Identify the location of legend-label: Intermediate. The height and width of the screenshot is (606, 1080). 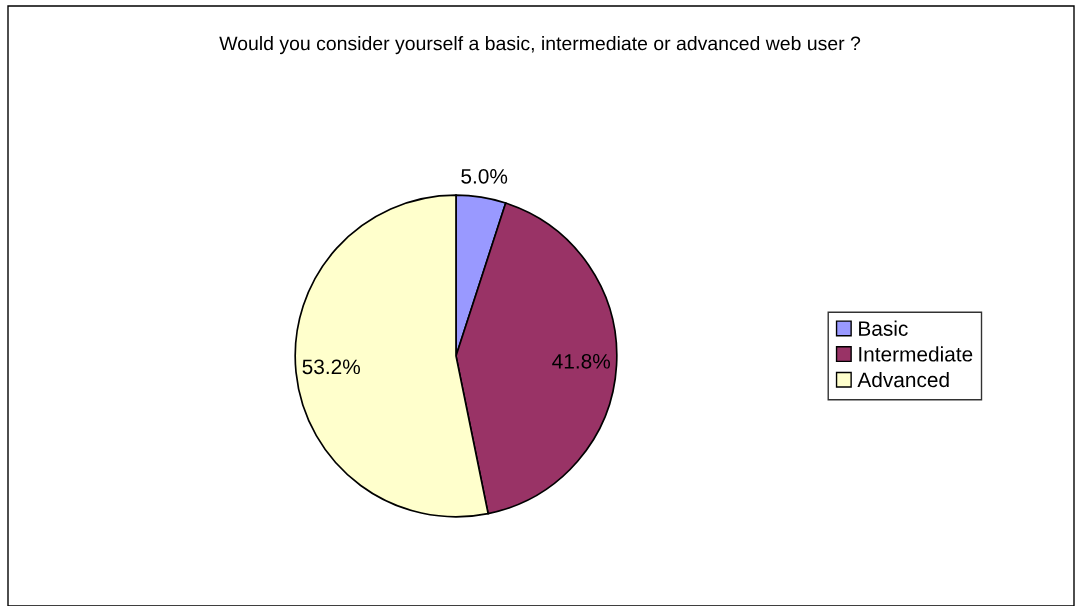
(916, 354).